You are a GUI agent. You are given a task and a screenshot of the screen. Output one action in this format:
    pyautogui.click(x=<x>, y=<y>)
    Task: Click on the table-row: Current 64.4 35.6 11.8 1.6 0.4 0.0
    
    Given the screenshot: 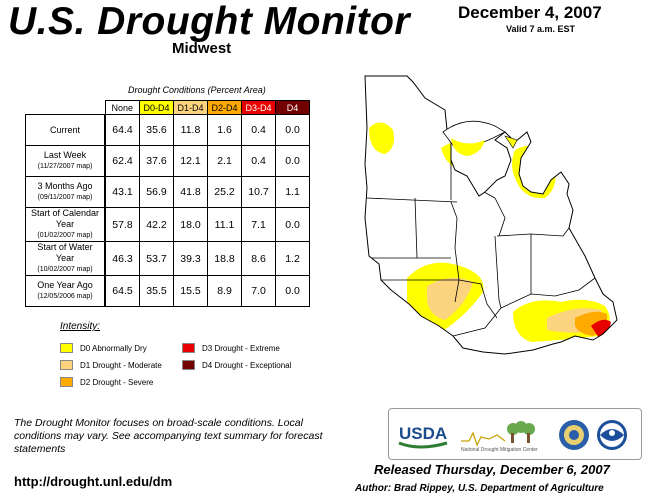 What is the action you would take?
    pyautogui.click(x=167, y=130)
    